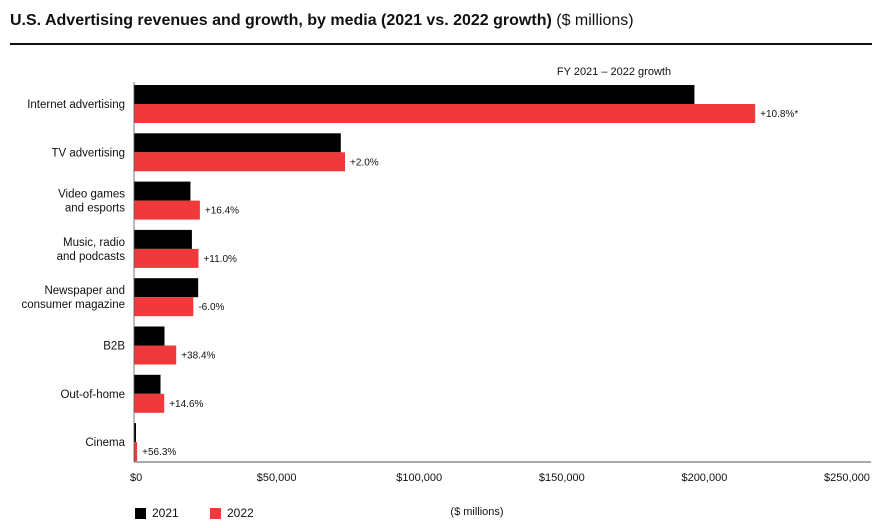 This screenshot has height=528, width=891. I want to click on growth-label: -6.0%, so click(211, 307).